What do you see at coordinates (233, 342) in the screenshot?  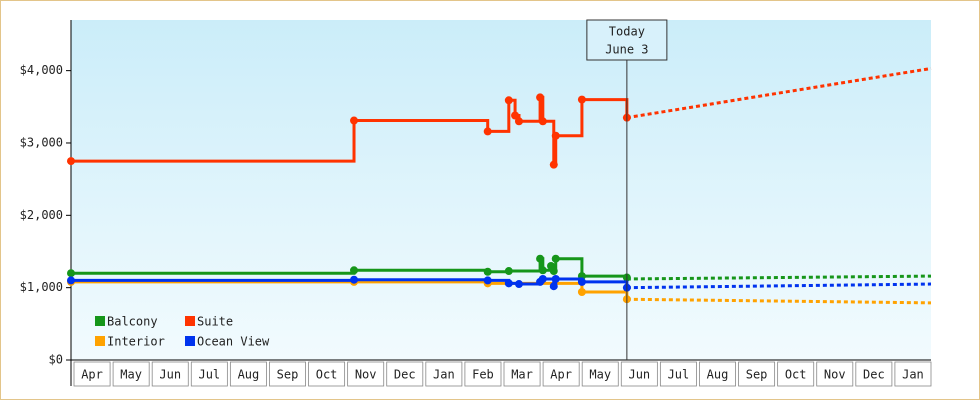 I see `legend-label: Ocean View` at bounding box center [233, 342].